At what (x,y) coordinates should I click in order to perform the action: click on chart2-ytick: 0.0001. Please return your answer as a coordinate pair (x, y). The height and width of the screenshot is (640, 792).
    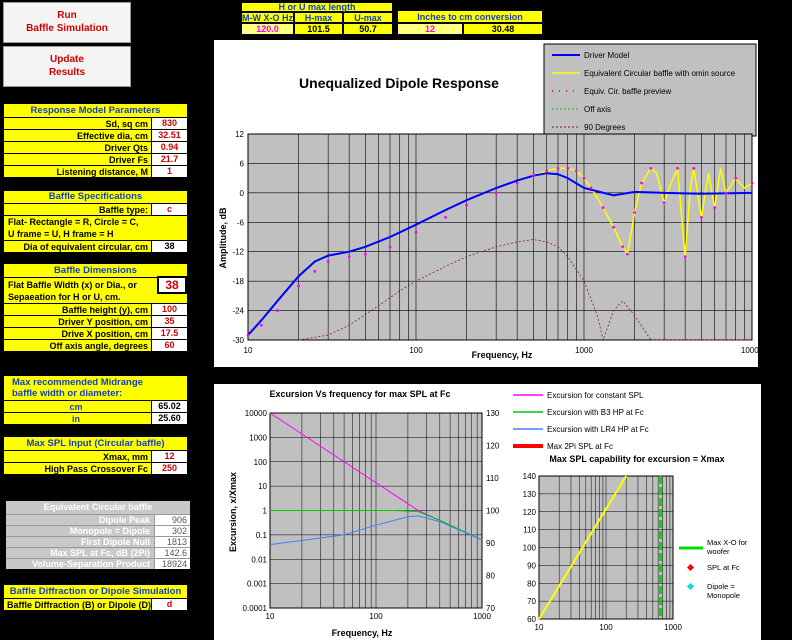
    Looking at the image, I should click on (255, 608).